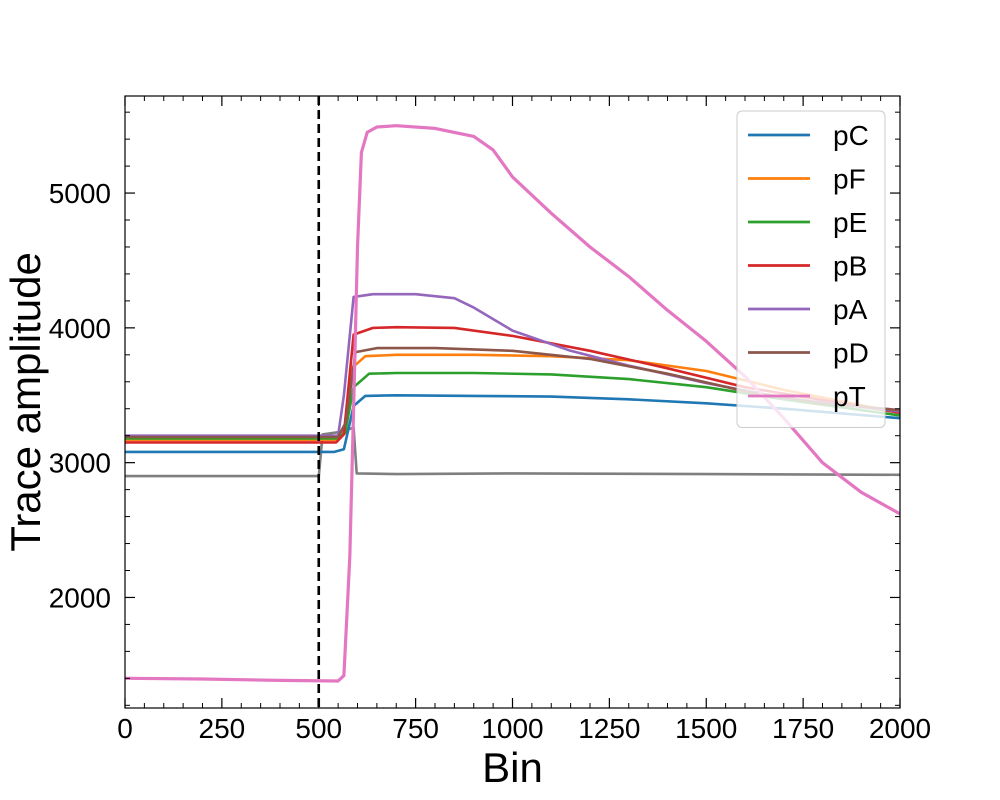 Image resolution: width=1000 pixels, height=800 pixels. Describe the element at coordinates (849, 179) in the screenshot. I see `legend-label-pF: pF` at that location.